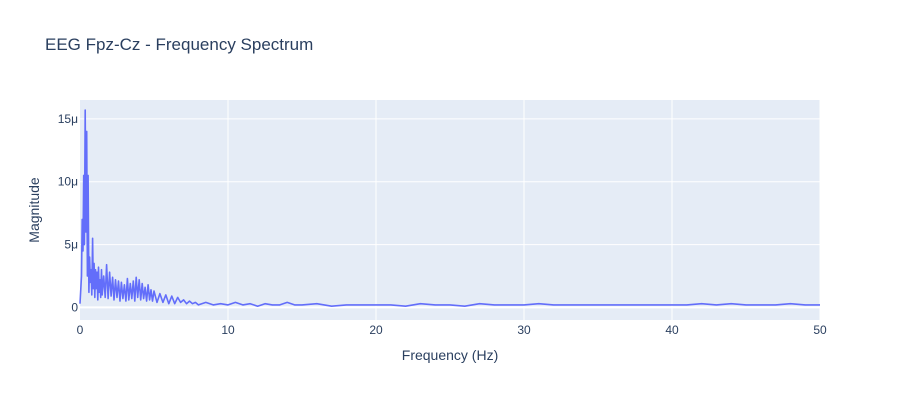  What do you see at coordinates (74, 307) in the screenshot?
I see `y-tick-label: 0` at bounding box center [74, 307].